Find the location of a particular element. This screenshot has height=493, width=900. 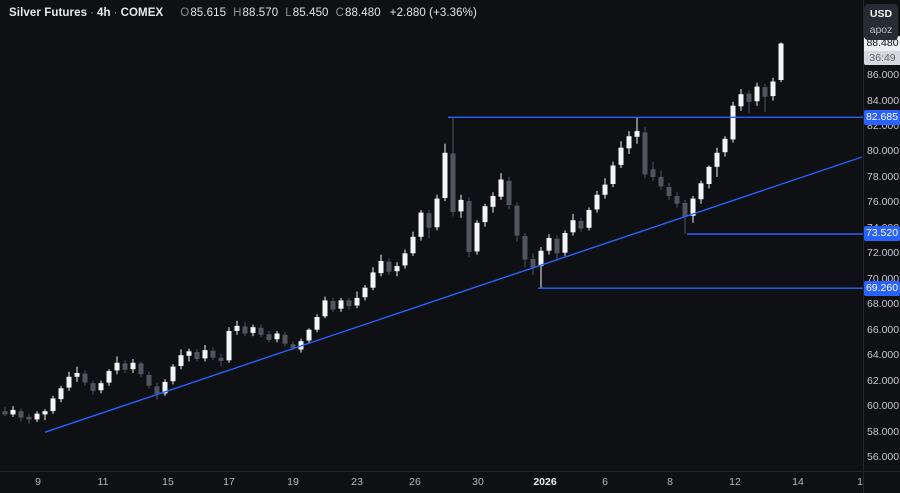

price-tick-label: 84.000 is located at coordinates (883, 100).